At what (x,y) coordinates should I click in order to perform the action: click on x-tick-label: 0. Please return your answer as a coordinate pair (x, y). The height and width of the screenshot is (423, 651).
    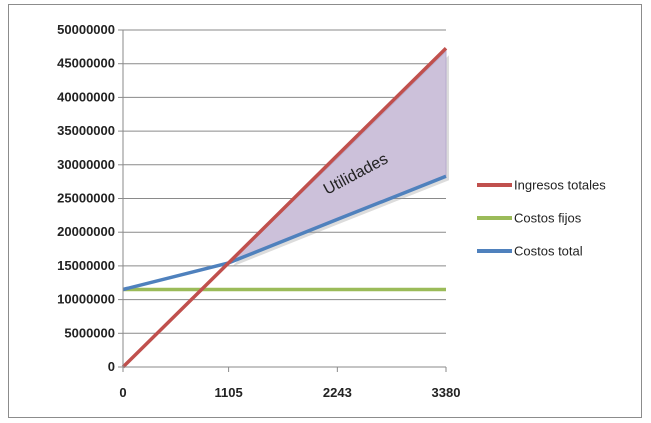
    Looking at the image, I should click on (122, 392).